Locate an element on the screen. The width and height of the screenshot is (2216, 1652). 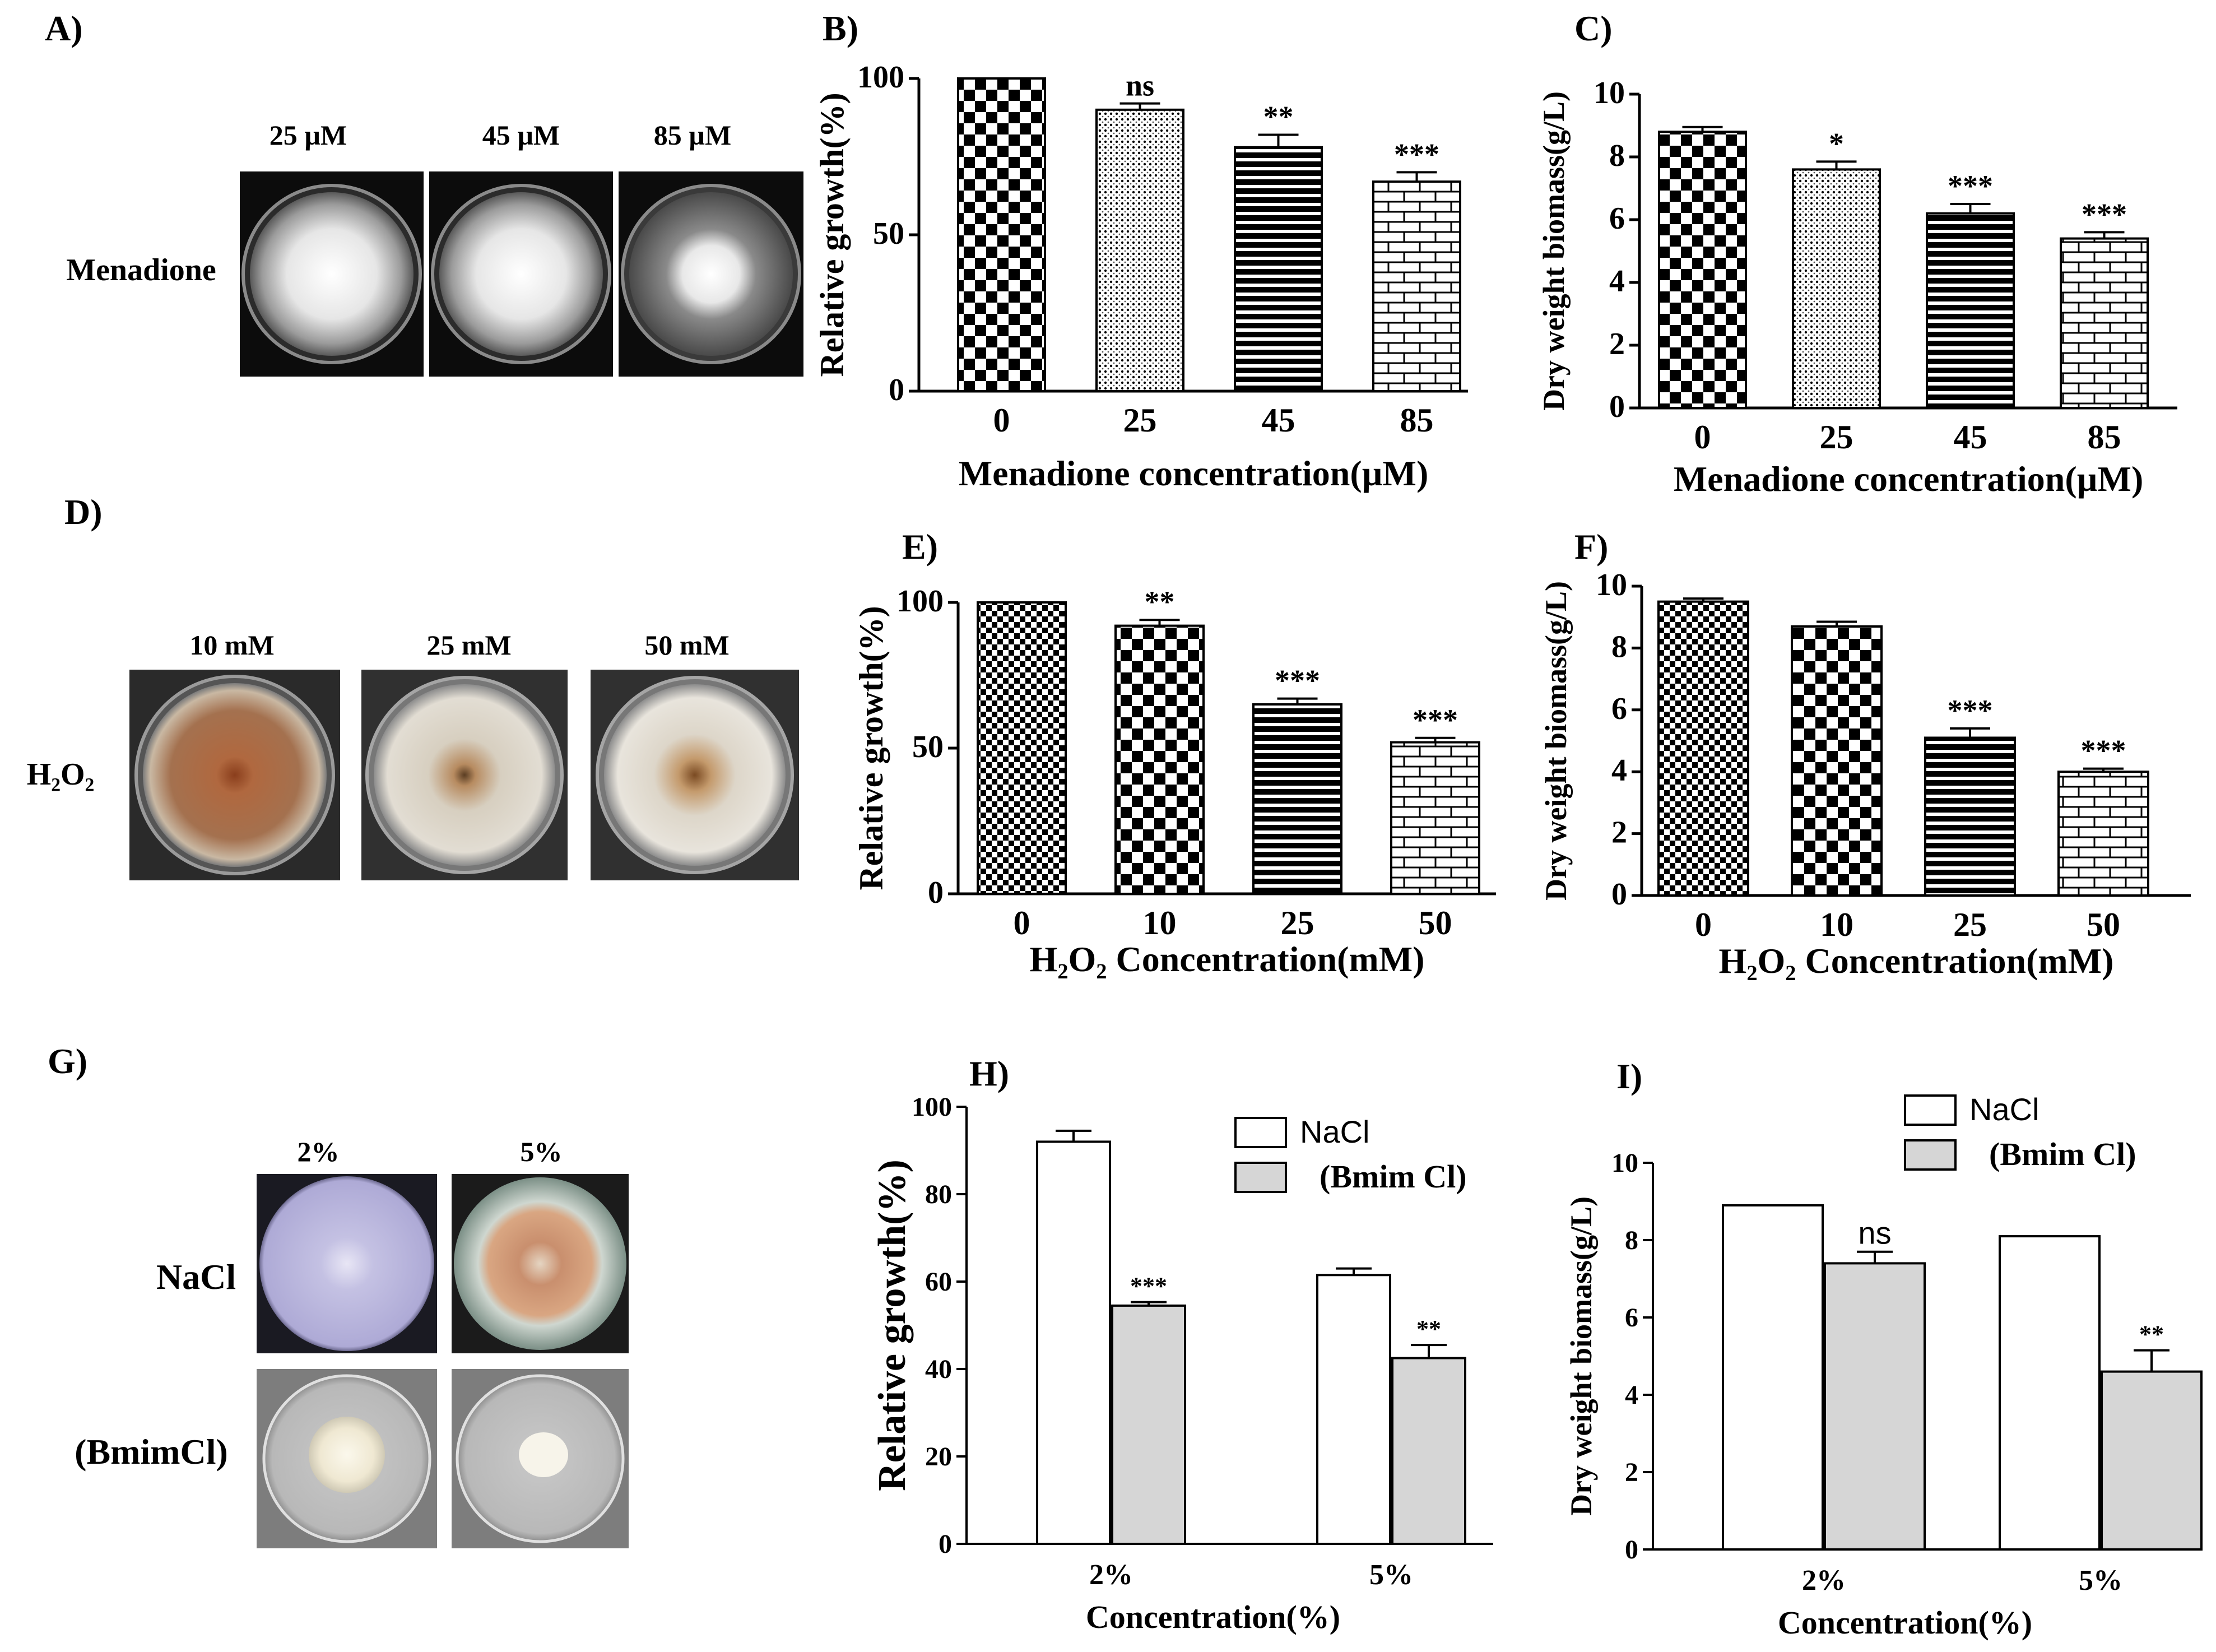
panel-label-i: I) is located at coordinates (1629, 1076).